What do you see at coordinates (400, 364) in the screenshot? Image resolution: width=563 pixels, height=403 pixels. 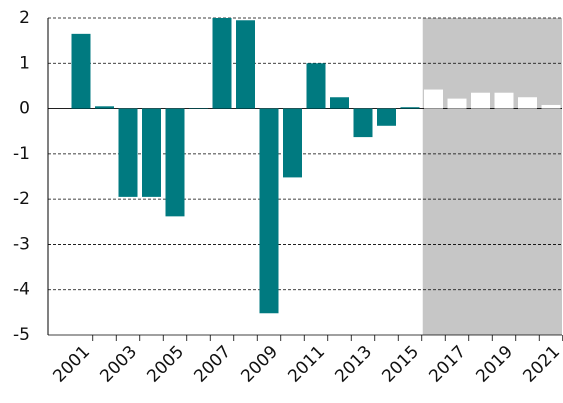 I see `x-tick-label: 2015` at bounding box center [400, 364].